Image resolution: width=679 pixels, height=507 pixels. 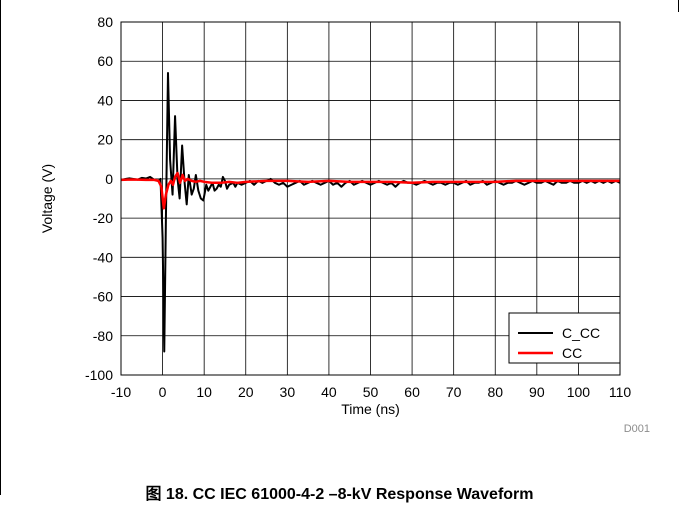 What do you see at coordinates (370, 190) in the screenshot?
I see `series-line-cc` at bounding box center [370, 190].